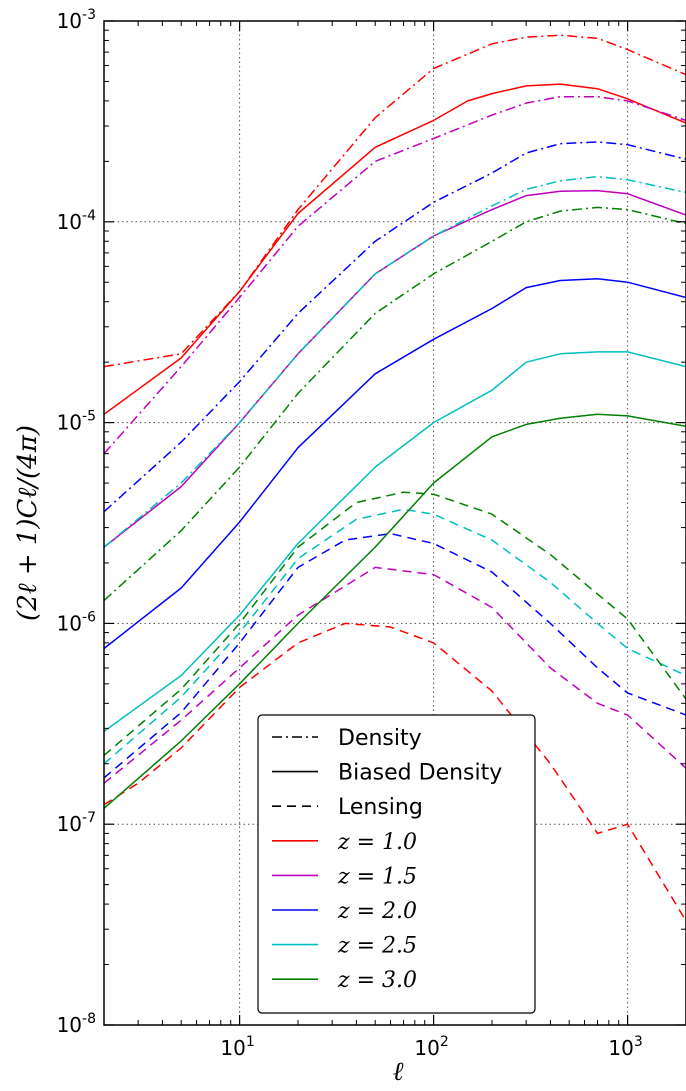  Describe the element at coordinates (77, 622) in the screenshot. I see `y-tick-label: 10⁻⁶` at that location.